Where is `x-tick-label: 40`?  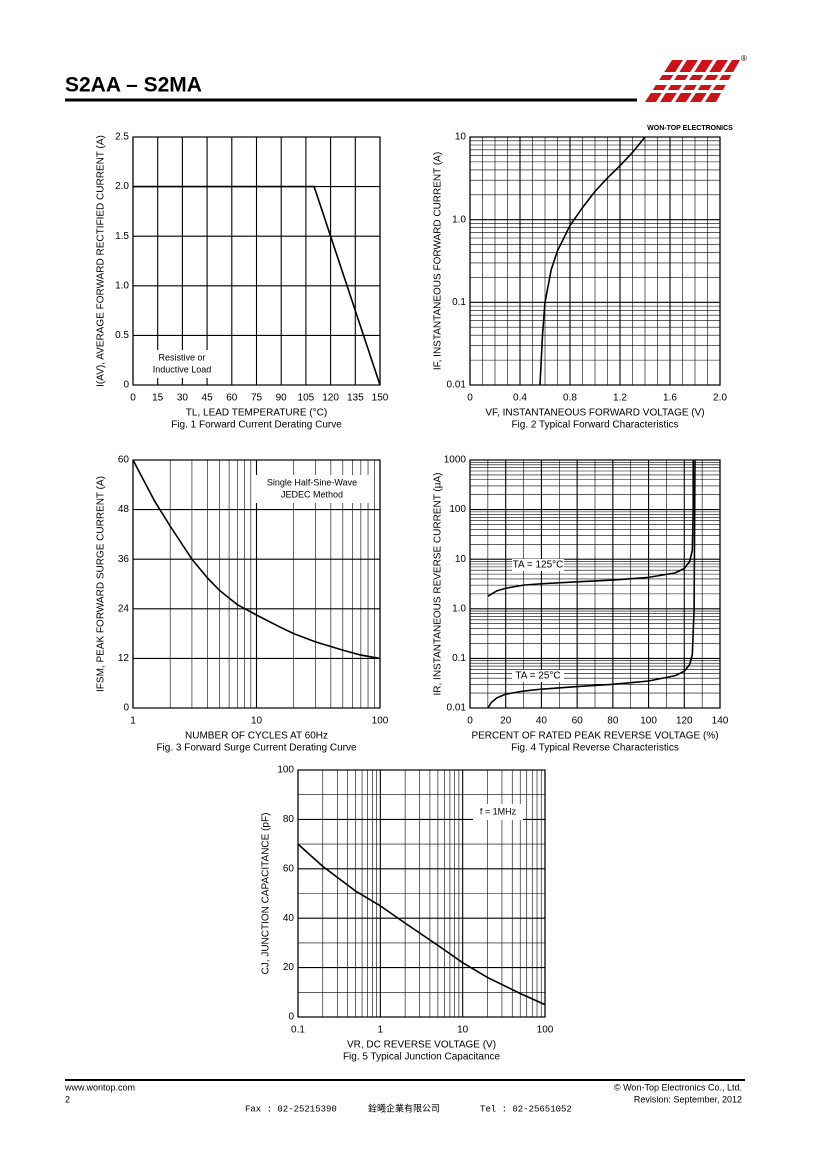
x-tick-label: 40 is located at coordinates (542, 721).